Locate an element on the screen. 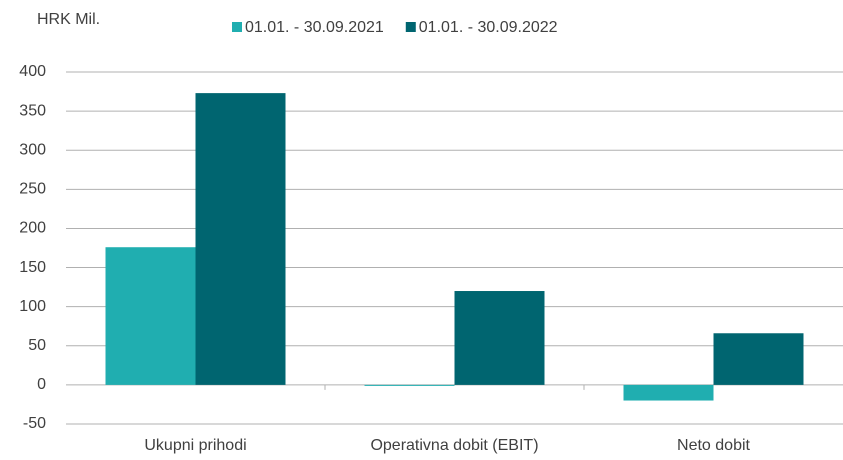  y-tick-label: 50 is located at coordinates (37, 345).